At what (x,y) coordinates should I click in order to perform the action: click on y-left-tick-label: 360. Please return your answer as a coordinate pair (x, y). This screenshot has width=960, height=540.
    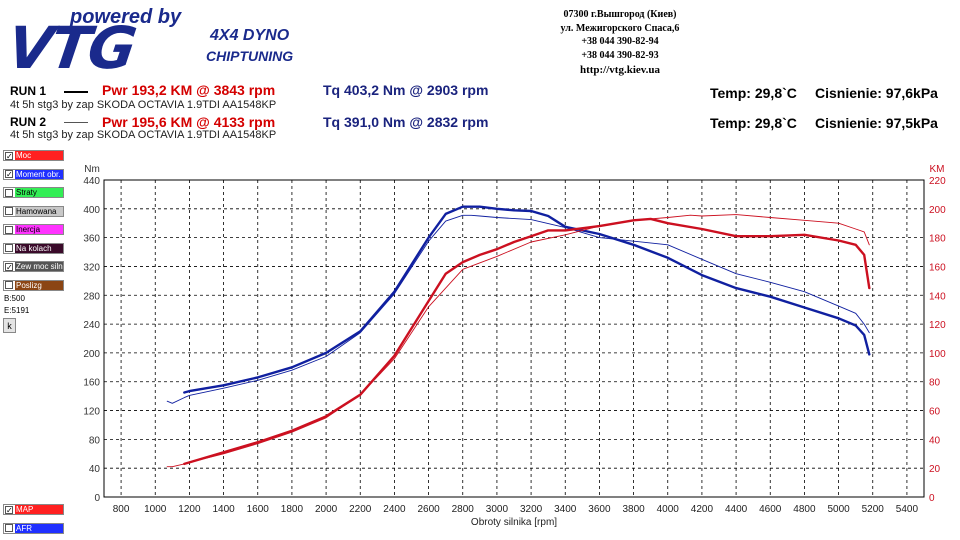
    Looking at the image, I should click on (91, 239).